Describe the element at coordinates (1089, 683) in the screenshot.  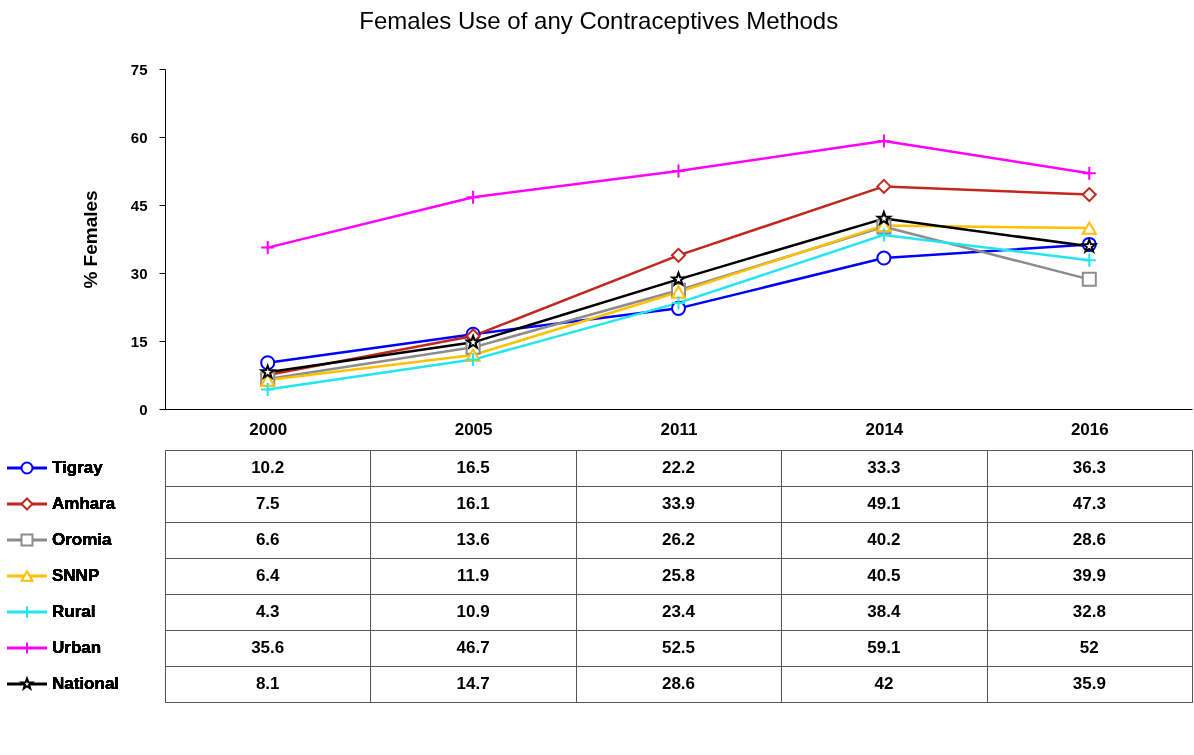
I see `data-label: 35.9` at that location.